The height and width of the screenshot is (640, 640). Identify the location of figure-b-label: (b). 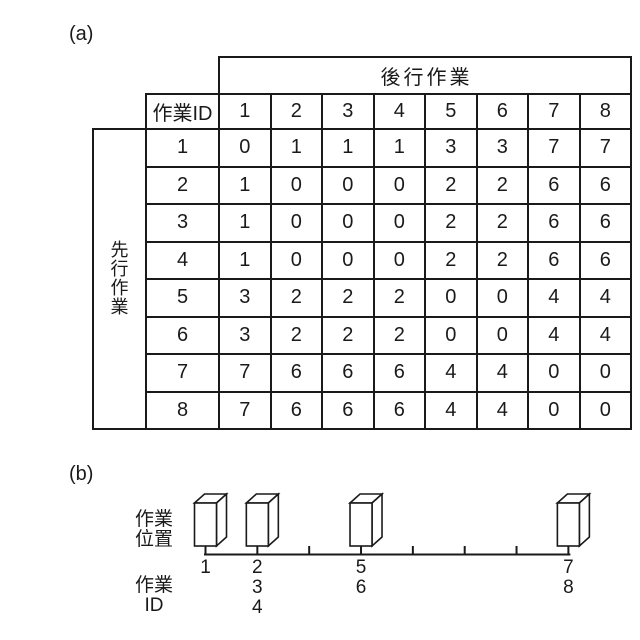
(81, 474).